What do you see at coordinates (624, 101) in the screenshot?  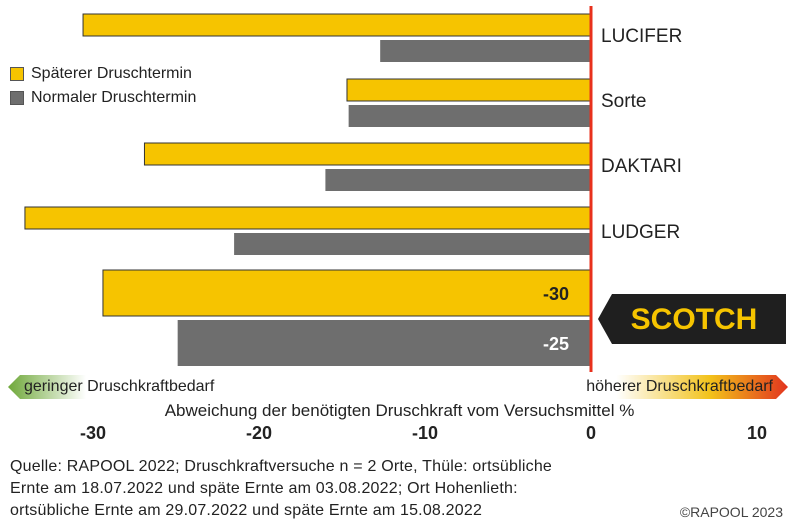 I see `category-label-sorte: Sorte` at bounding box center [624, 101].